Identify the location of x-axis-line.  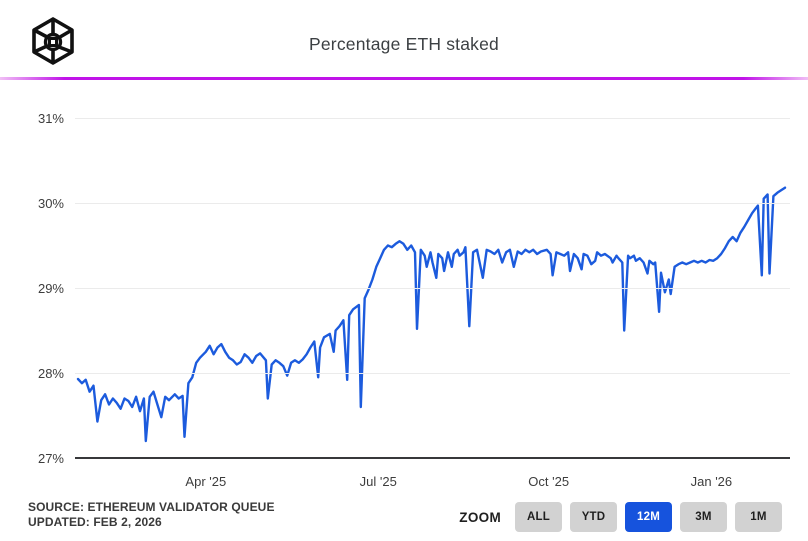
(432, 458).